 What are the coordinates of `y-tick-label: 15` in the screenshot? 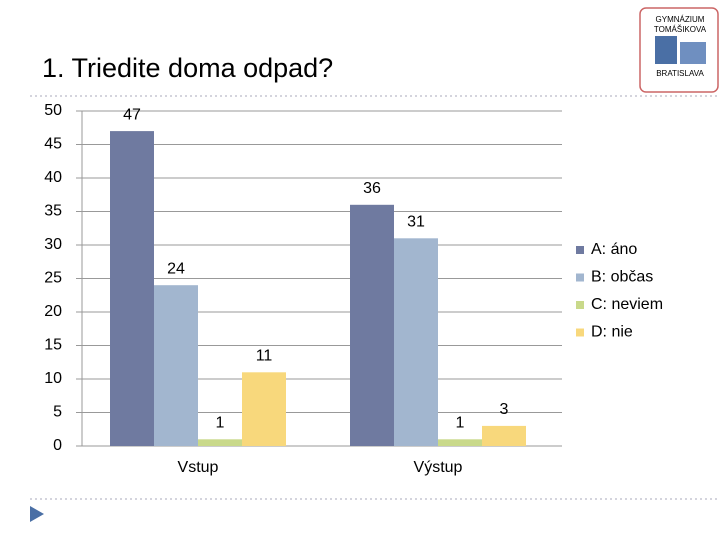 It's located at (53, 345).